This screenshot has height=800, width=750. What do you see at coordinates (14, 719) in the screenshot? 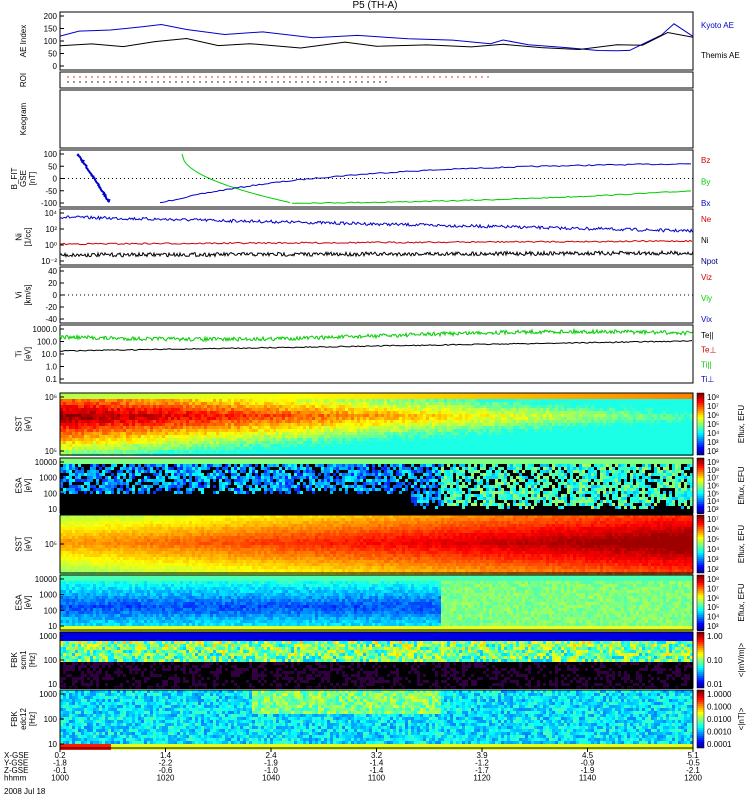
I see `fbk-edc-spectrogram-axis-label: FBK` at bounding box center [14, 719].